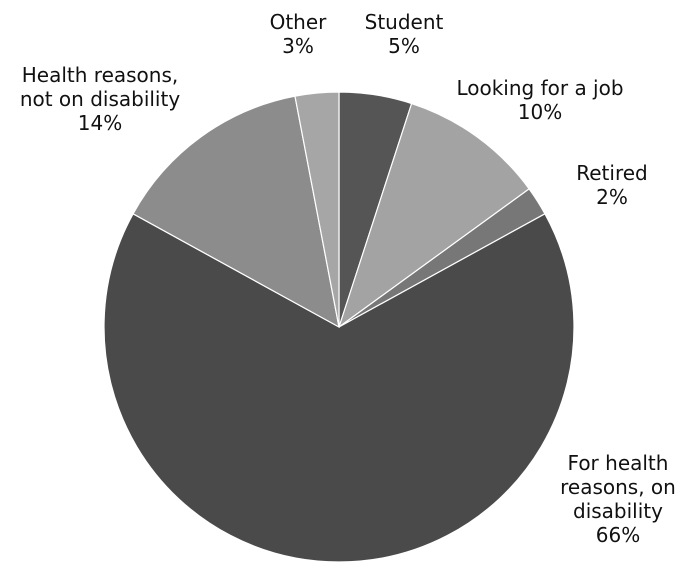 The image size is (694, 568). I want to click on slice-value-label: 10%, so click(540, 112).